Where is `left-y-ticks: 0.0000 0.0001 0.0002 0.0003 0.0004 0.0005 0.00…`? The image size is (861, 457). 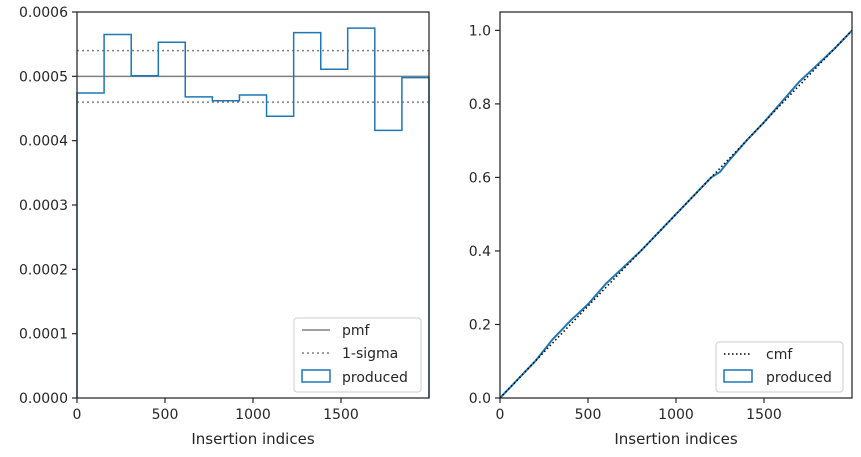
left-y-ticks: 0.0000 0.0001 0.0002 0.0003 0.0004 0.0005 0.00… is located at coordinates (48, 206).